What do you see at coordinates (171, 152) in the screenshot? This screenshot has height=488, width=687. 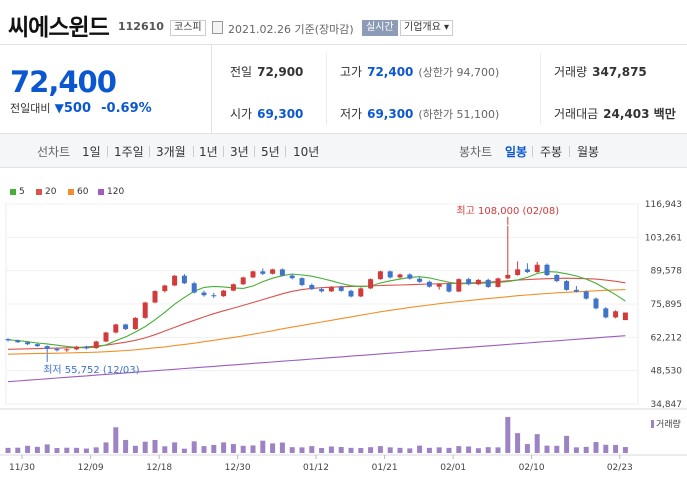 I see `period-3m: 3개월` at bounding box center [171, 152].